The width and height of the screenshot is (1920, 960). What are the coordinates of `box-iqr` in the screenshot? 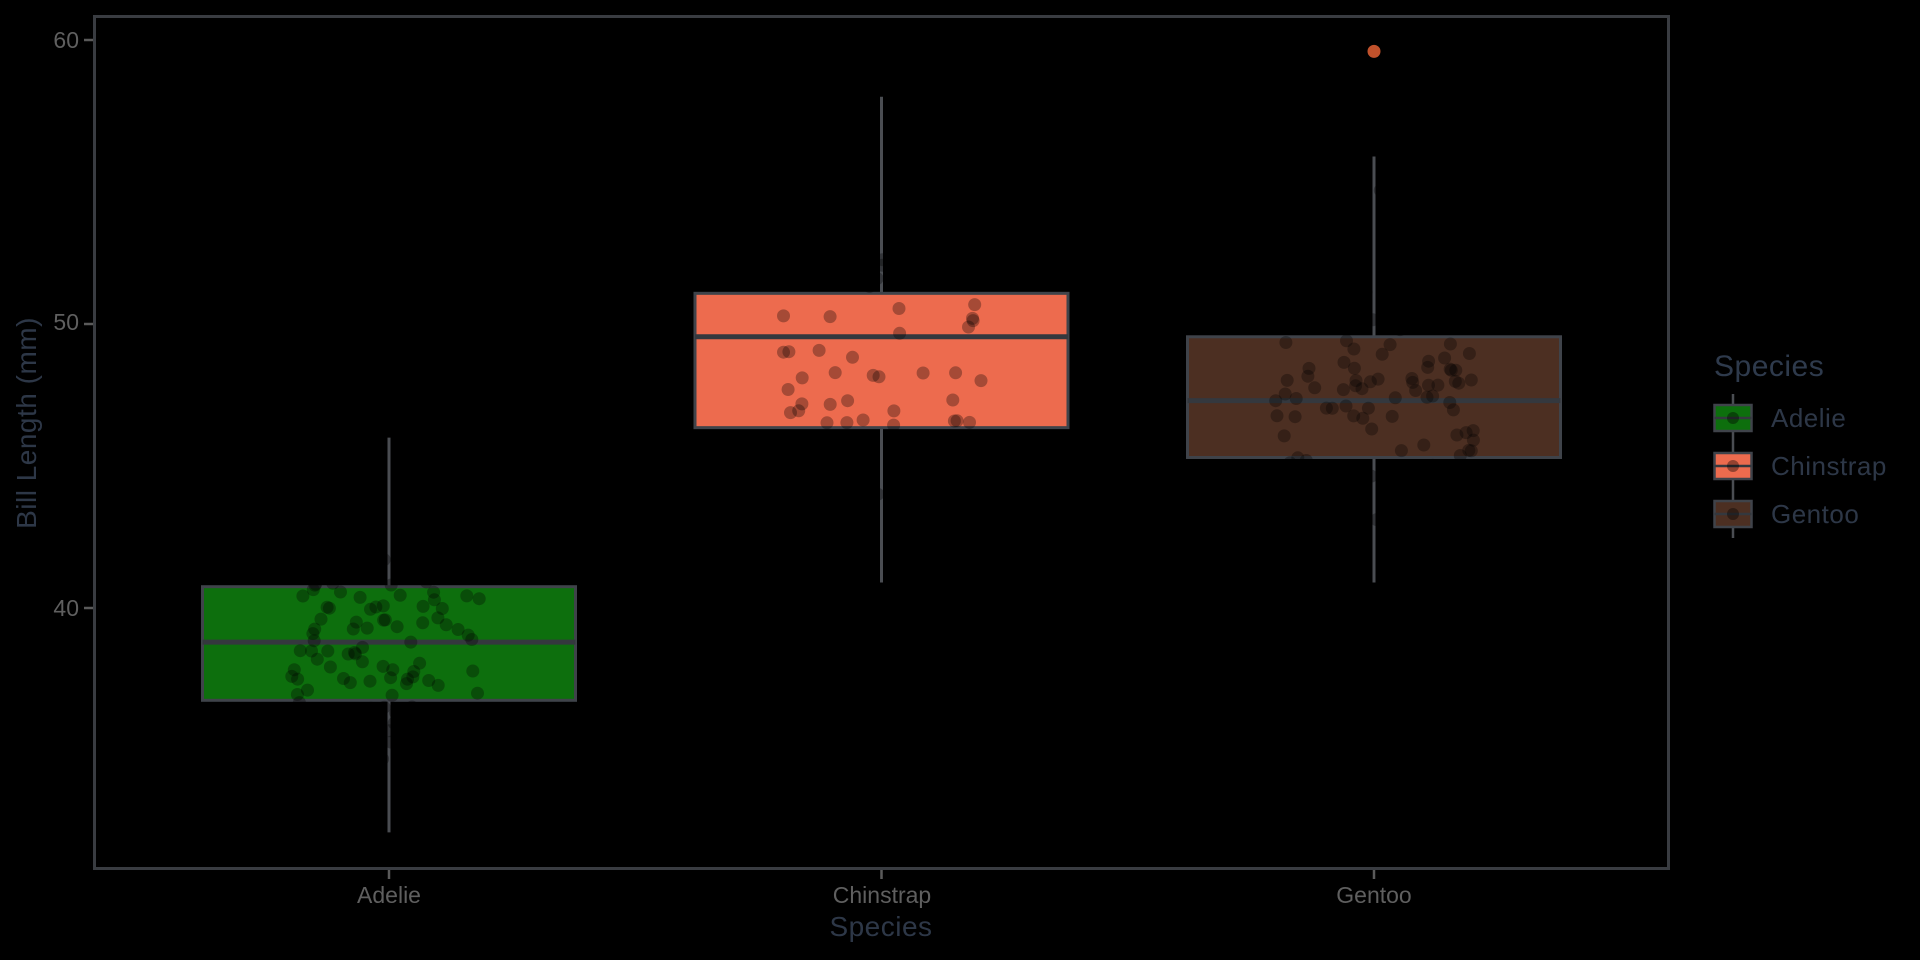 It's located at (881, 360).